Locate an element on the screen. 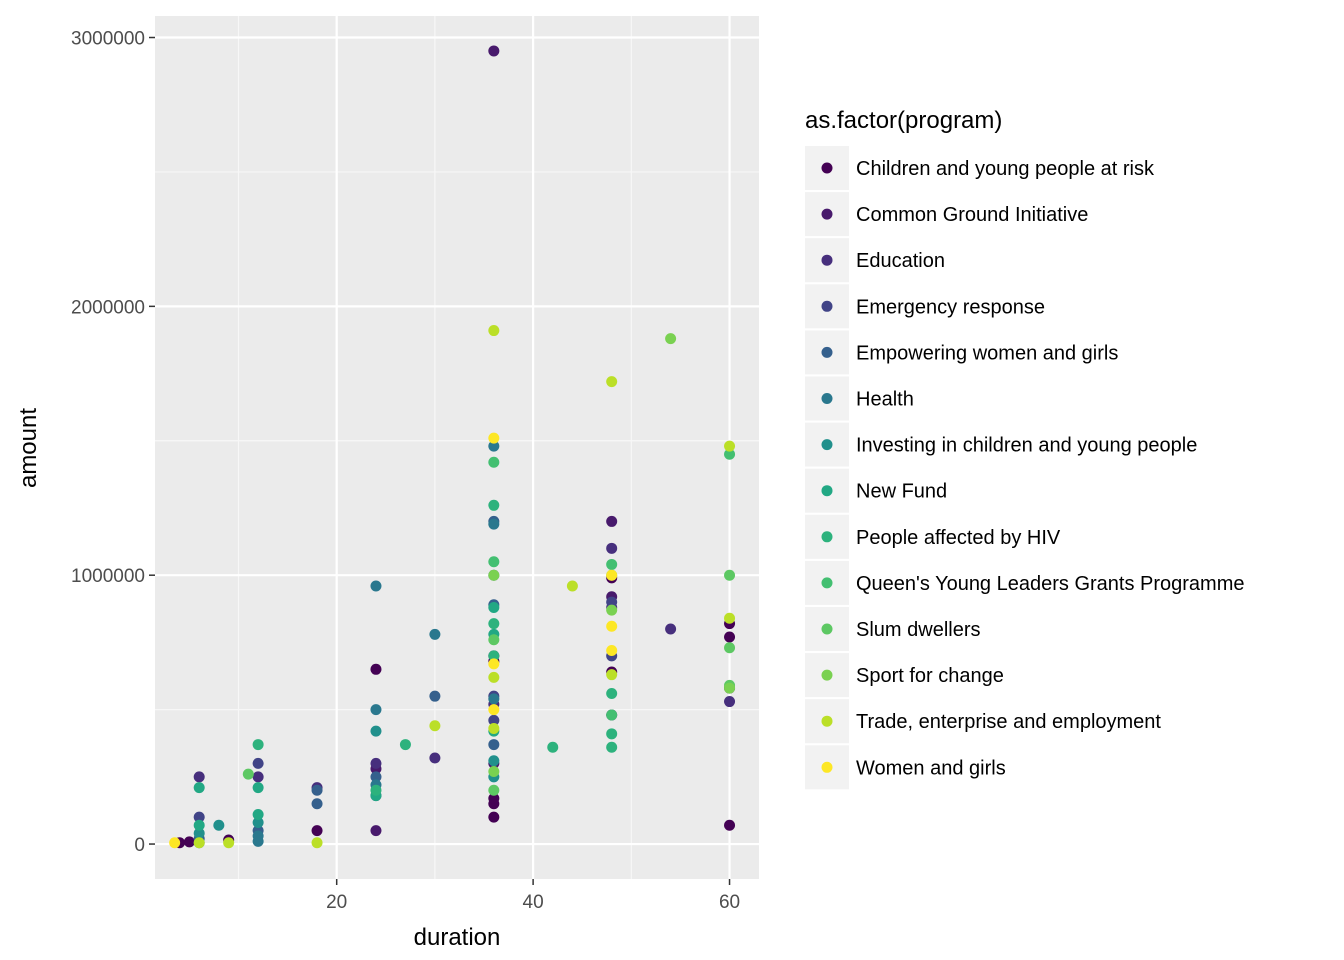 Image resolution: width=1344 pixels, height=960 pixels. legend-label: People affected by HIV is located at coordinates (958, 538).